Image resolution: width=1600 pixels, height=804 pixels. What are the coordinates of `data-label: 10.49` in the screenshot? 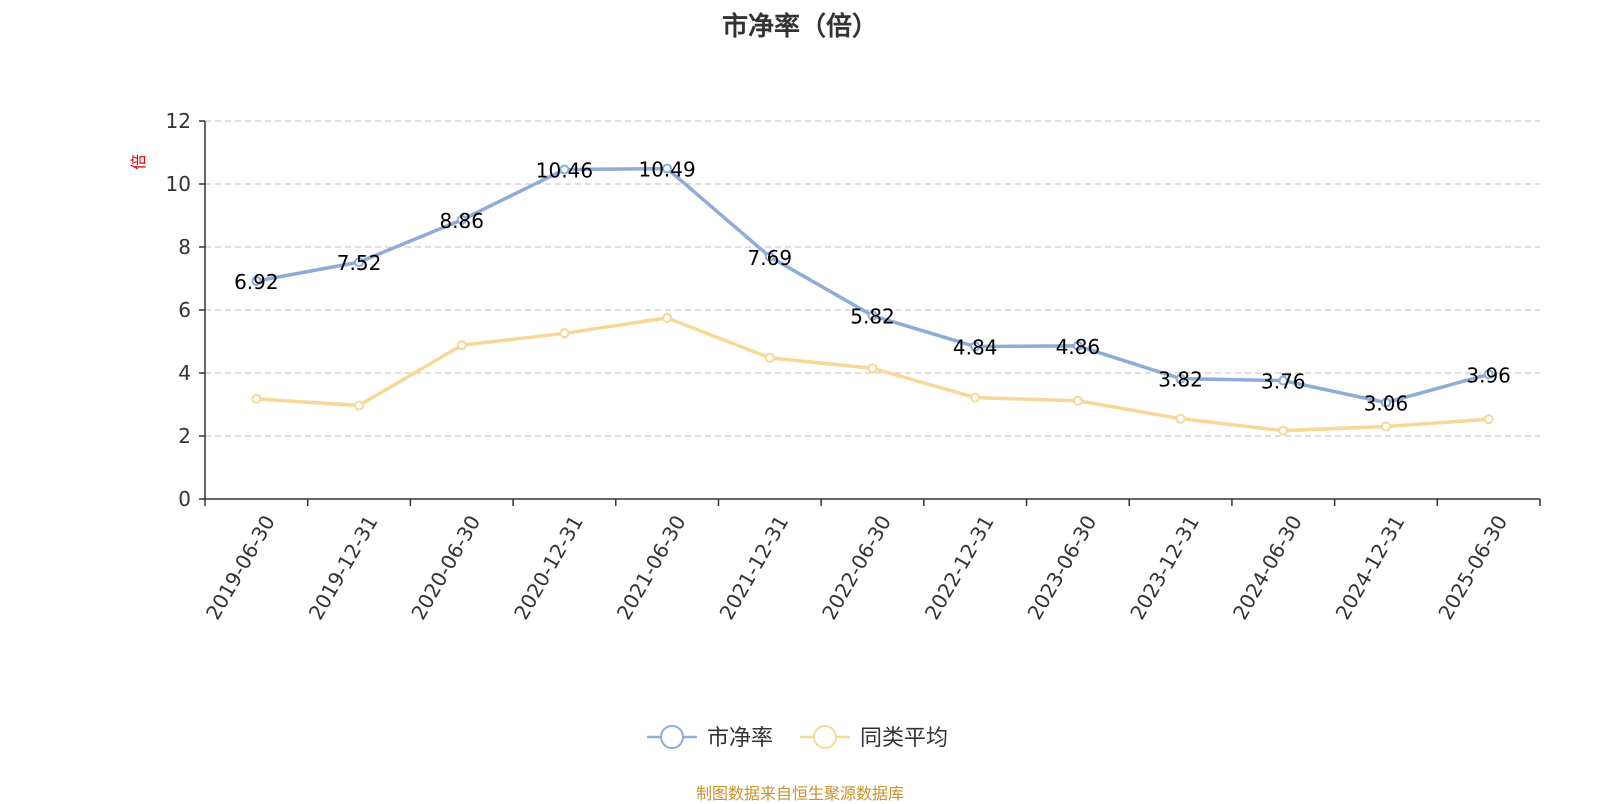 It's located at (666, 170).